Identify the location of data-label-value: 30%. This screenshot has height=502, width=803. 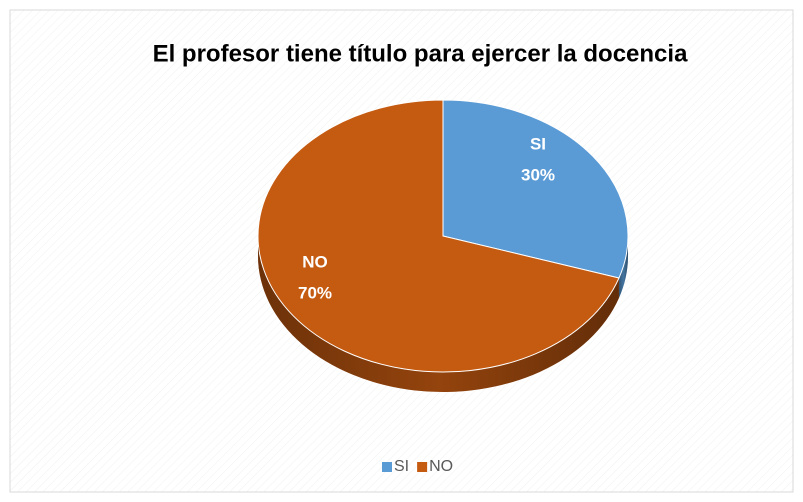
(538, 174).